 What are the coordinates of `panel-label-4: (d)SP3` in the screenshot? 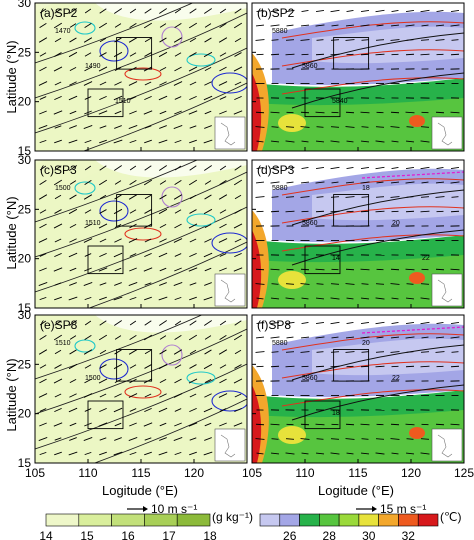 It's located at (276, 170).